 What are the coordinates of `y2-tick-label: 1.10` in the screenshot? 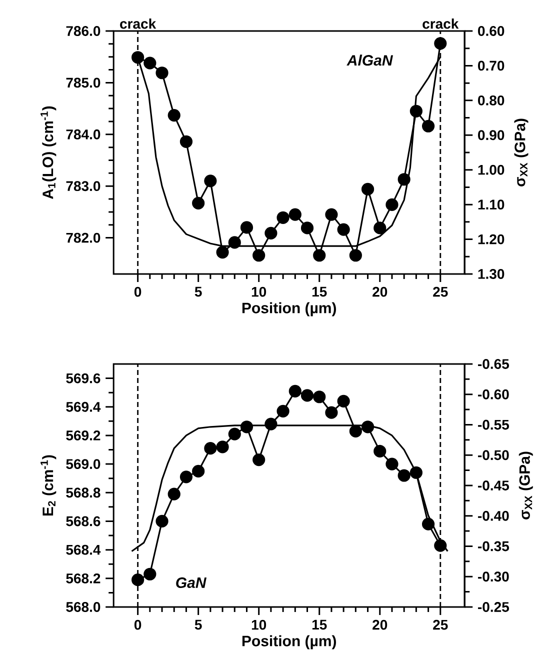 It's located at (491, 205).